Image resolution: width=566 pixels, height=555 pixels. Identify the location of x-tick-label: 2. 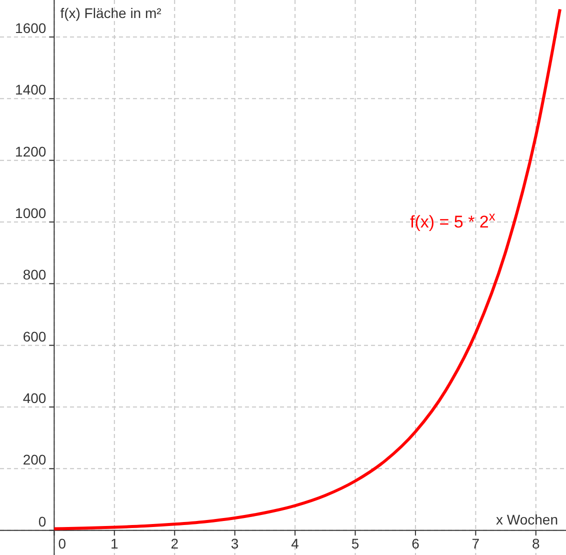
(174, 543).